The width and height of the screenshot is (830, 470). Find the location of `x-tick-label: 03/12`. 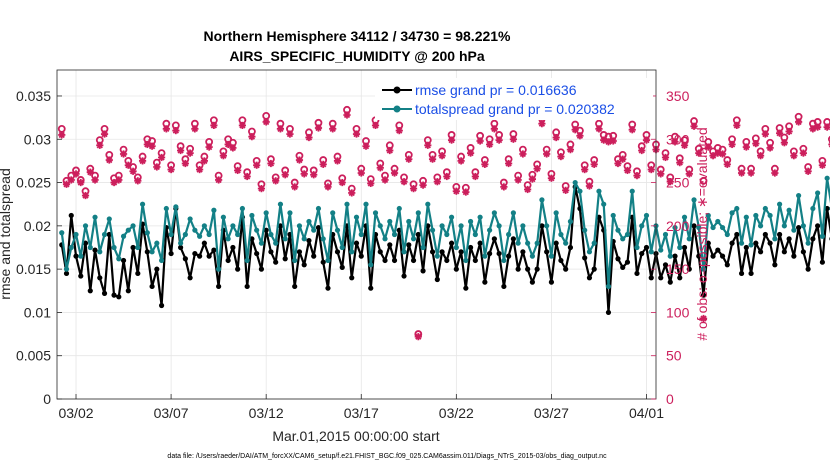

x-tick-label: 03/12 is located at coordinates (266, 413).